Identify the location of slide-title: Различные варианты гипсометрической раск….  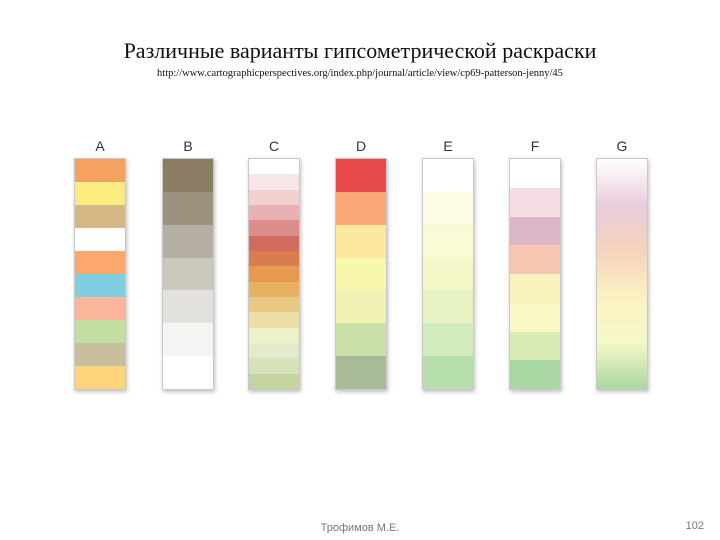
(360, 50).